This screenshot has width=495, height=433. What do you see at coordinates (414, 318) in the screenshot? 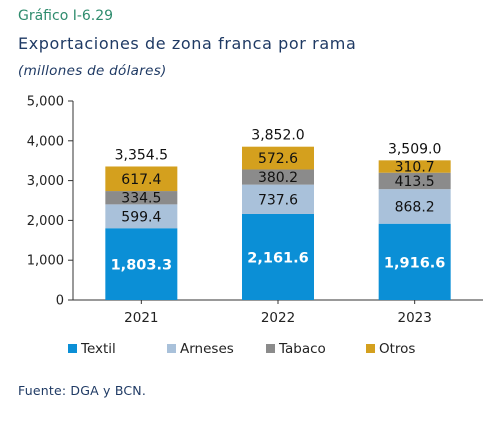
I see `x-tick-label: 2023` at bounding box center [414, 318].